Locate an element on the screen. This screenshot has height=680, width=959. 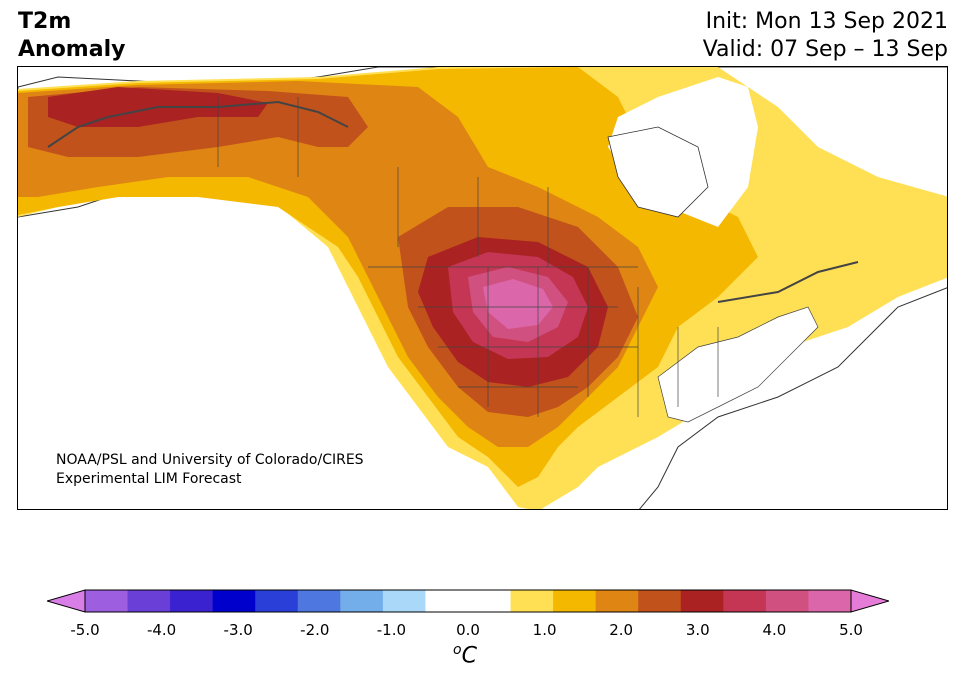
title-line-1: T2m is located at coordinates (45, 21).